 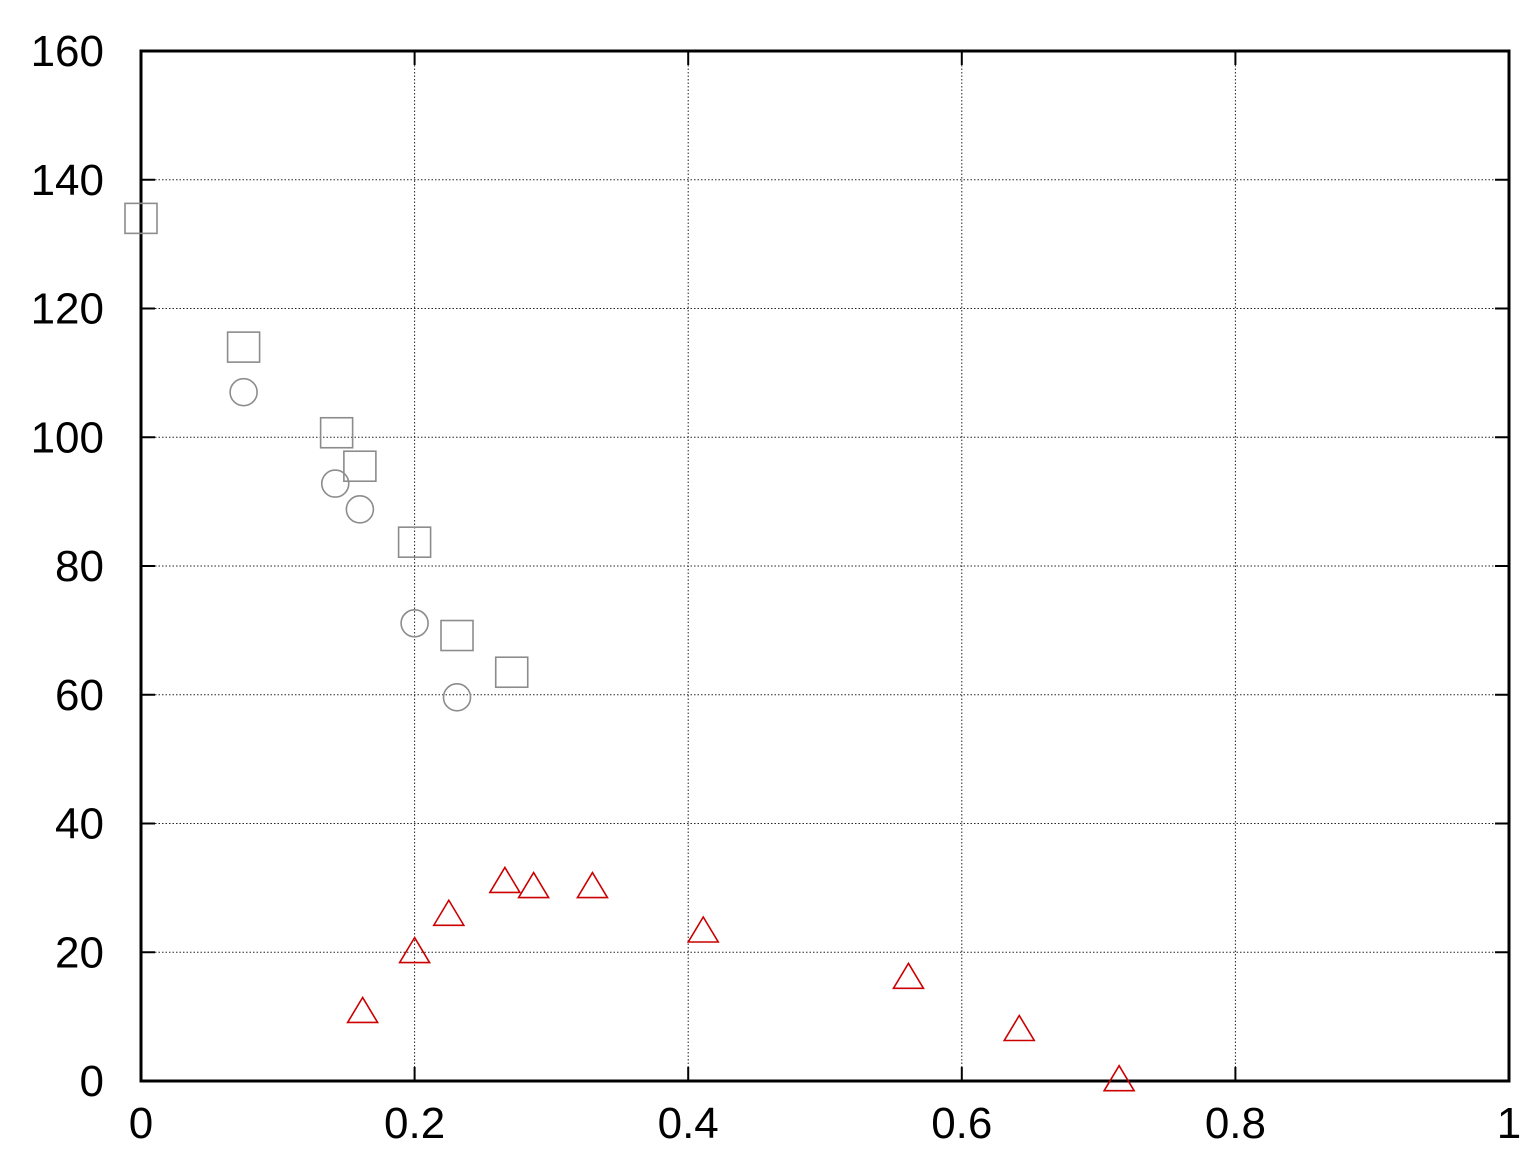 What do you see at coordinates (79, 566) in the screenshot?
I see `y-tick-label: 80` at bounding box center [79, 566].